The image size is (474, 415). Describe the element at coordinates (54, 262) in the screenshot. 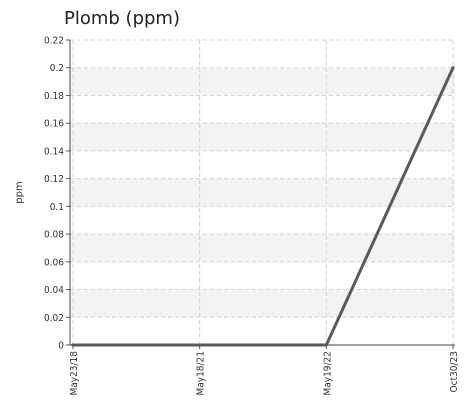

I see `y-tick-label: 0.06` at that location.